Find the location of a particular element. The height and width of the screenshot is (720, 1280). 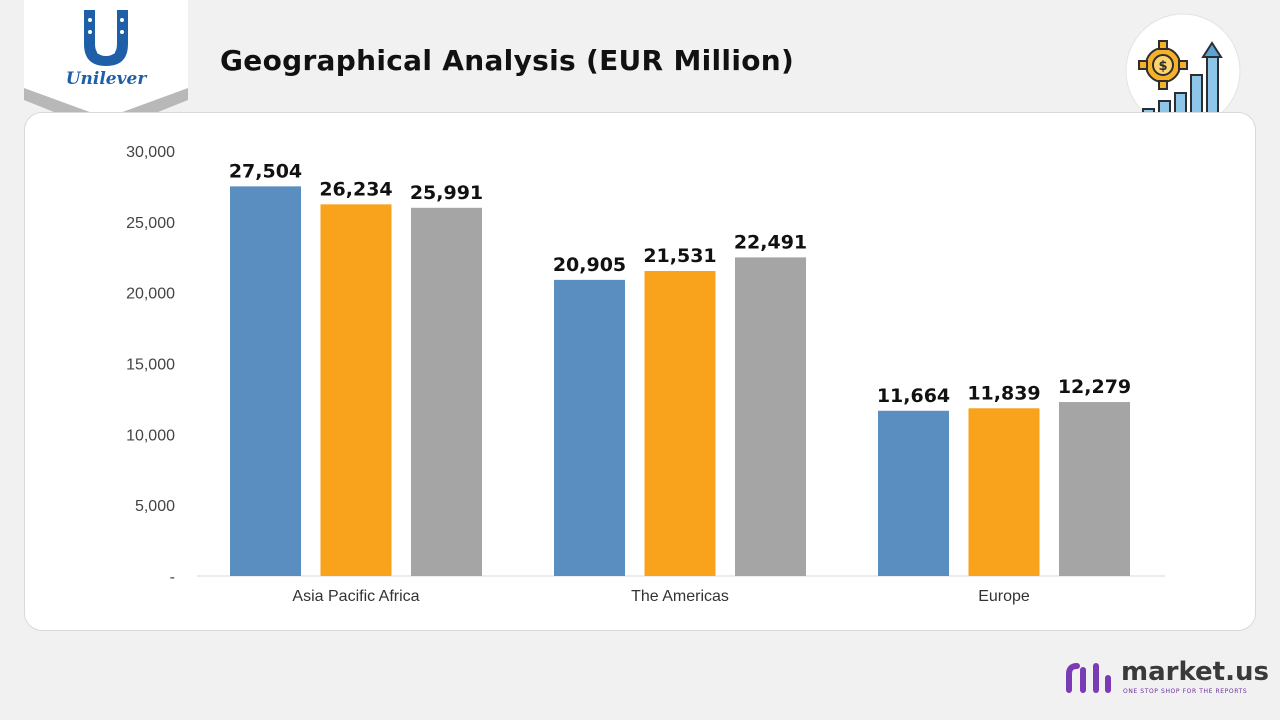

y-tick-label: - is located at coordinates (172, 577).